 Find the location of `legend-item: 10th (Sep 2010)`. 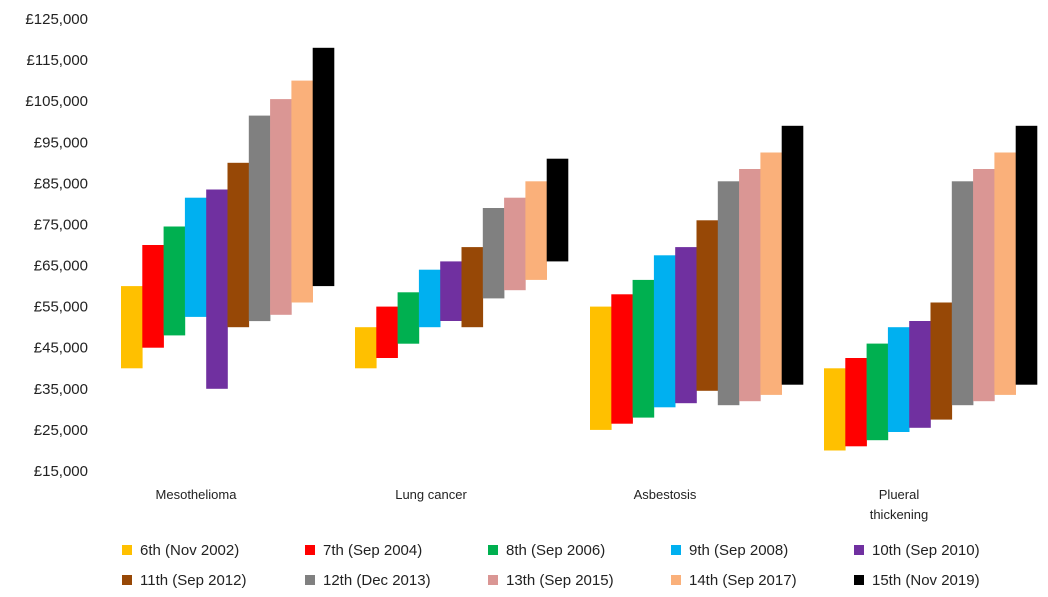

legend-item: 10th (Sep 2010) is located at coordinates (938, 550).